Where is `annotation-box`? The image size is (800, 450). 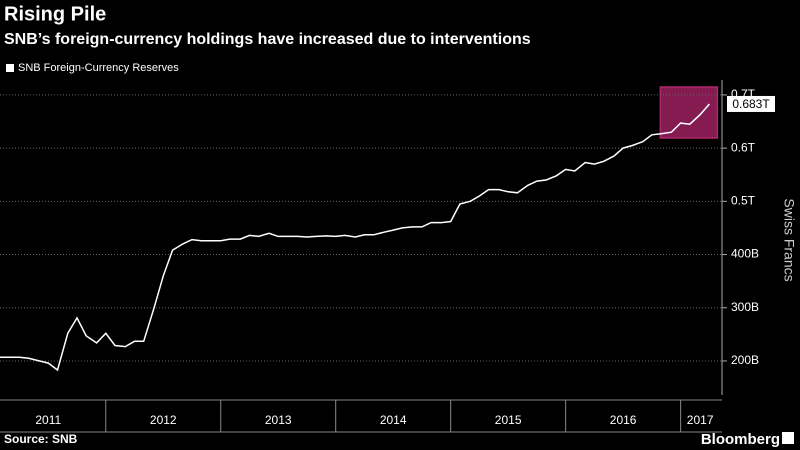
annotation-box is located at coordinates (751, 103).